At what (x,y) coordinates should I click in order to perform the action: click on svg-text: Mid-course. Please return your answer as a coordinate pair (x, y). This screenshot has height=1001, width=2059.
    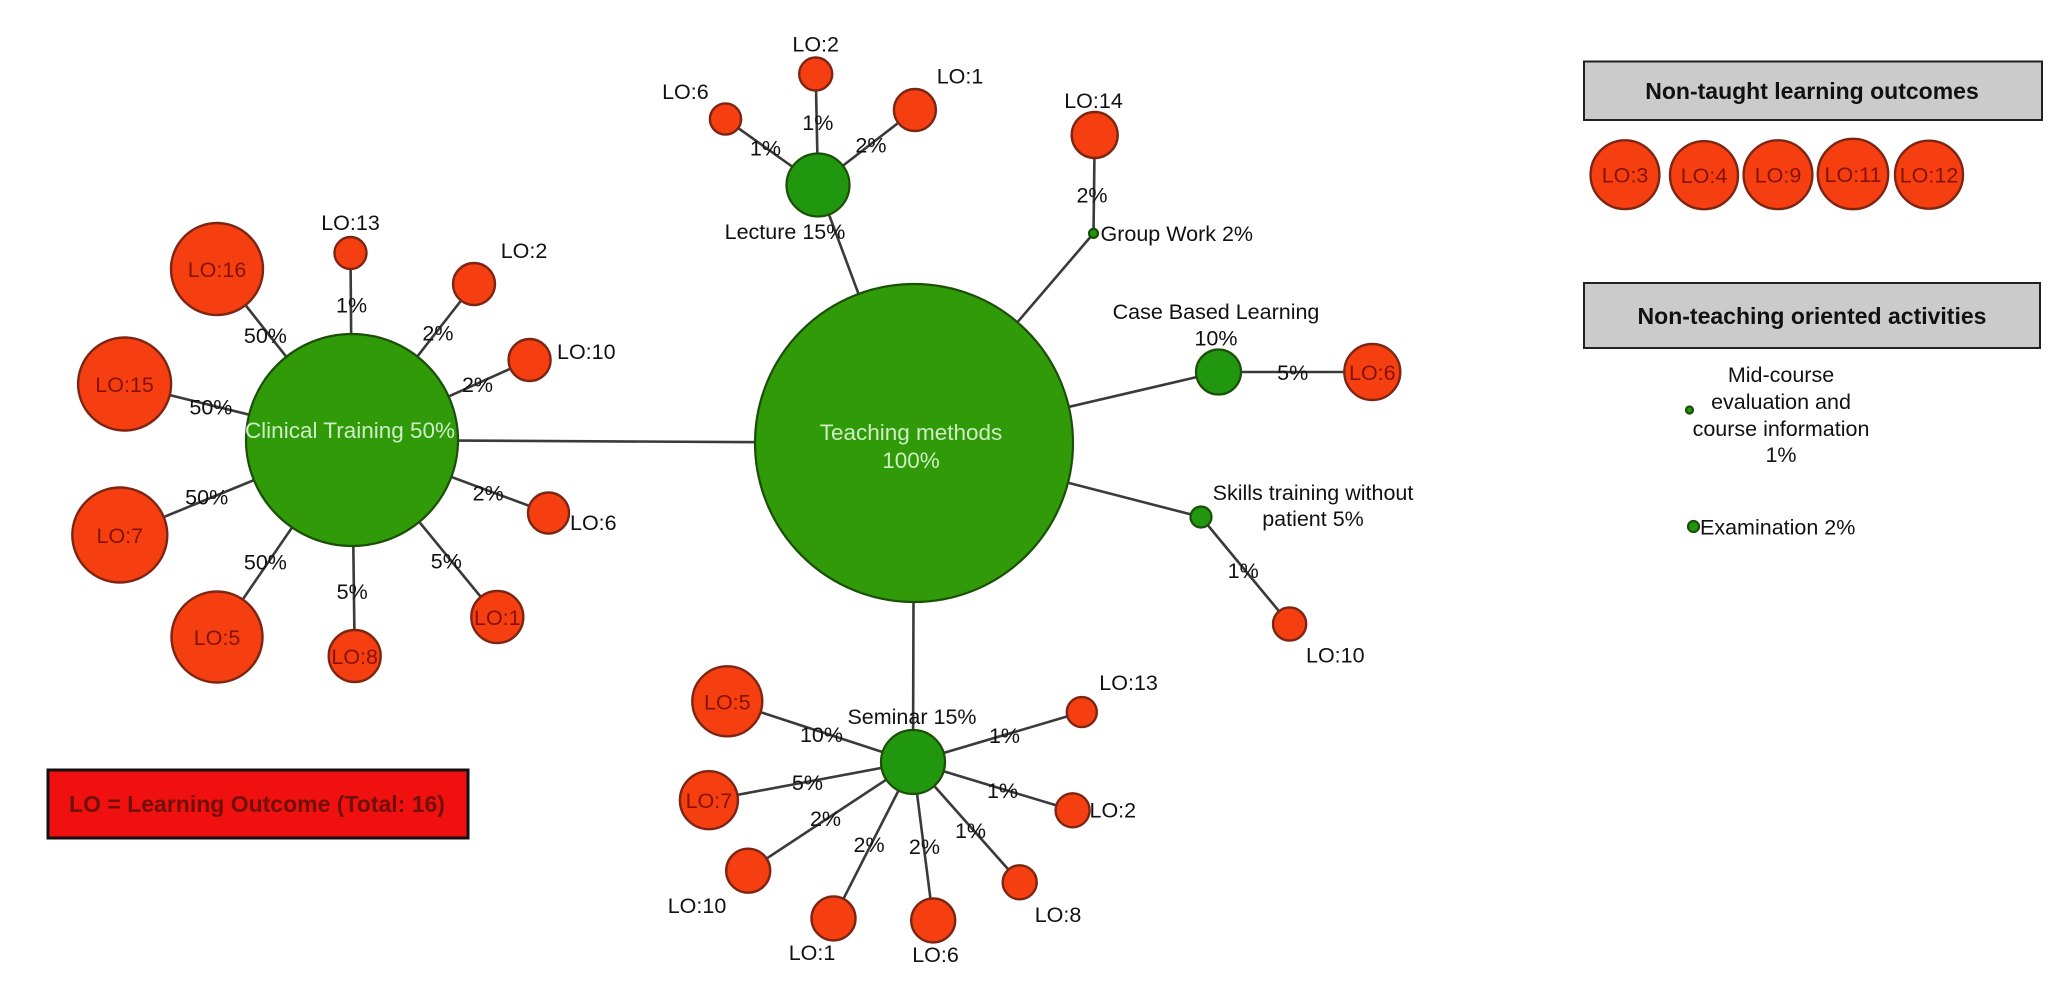
    Looking at the image, I should click on (1781, 375).